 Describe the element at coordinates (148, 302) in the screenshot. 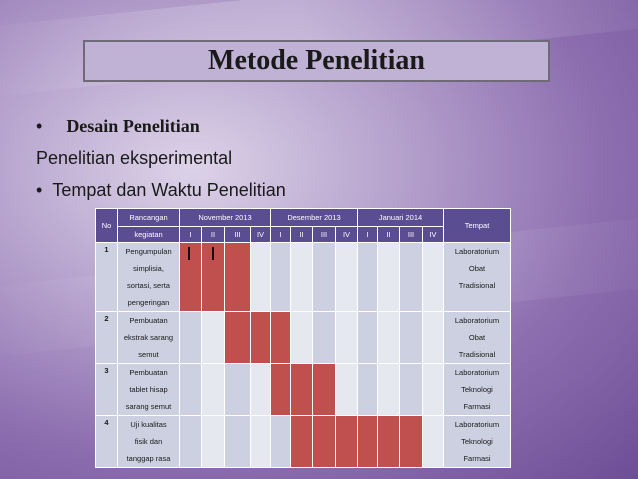

I see `activity-line: pengeringan` at that location.